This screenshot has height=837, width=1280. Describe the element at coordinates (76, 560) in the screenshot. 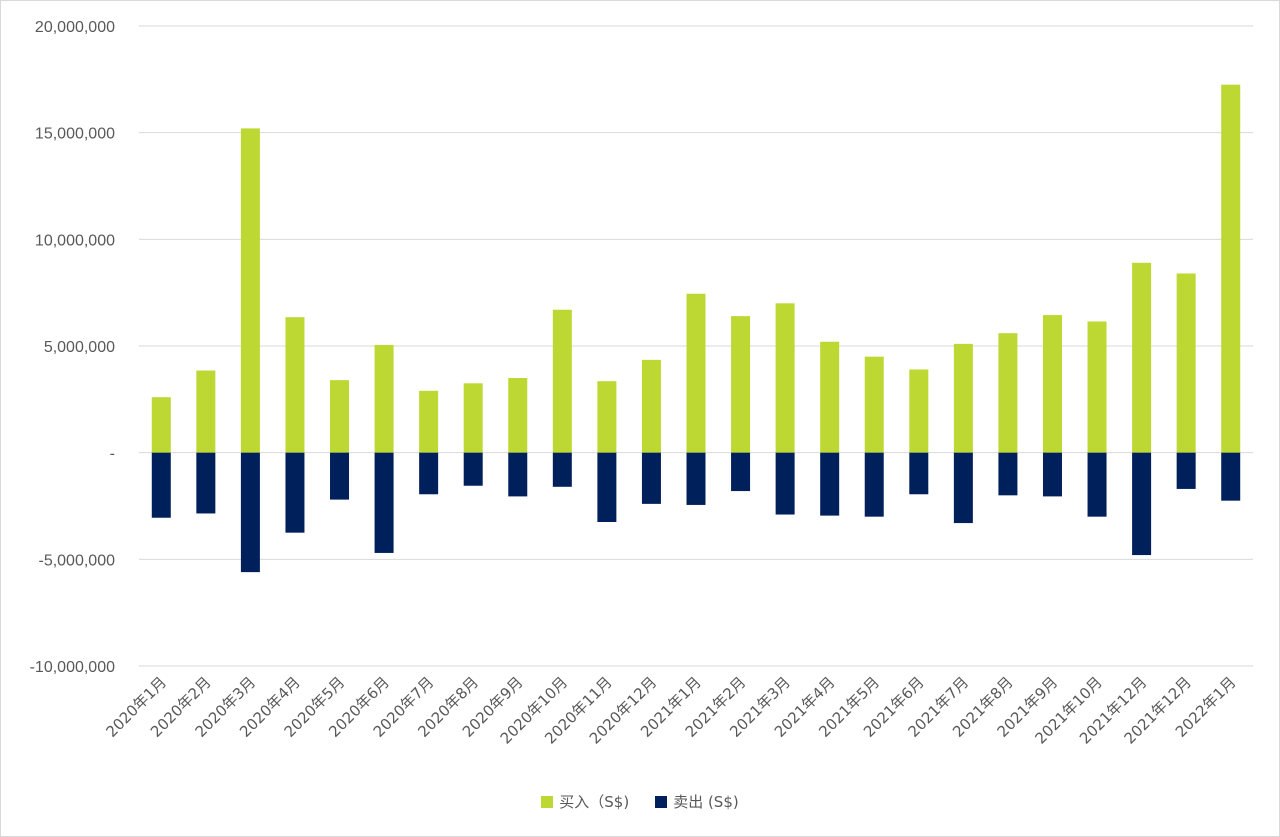

I see `y-tick-label: -5,000,000` at that location.